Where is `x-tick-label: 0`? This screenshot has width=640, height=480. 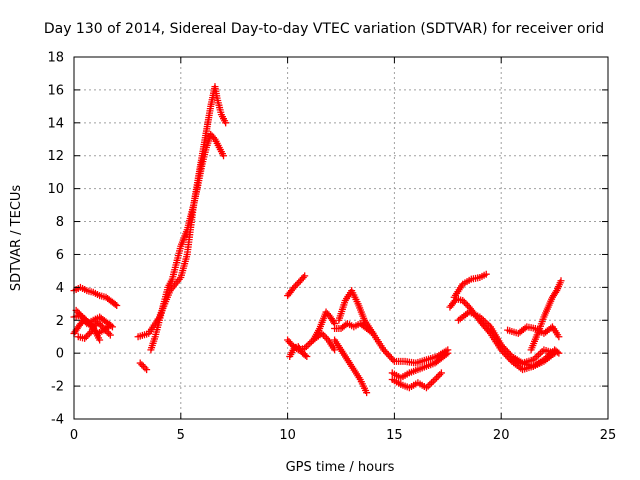 x-tick-label: 0 is located at coordinates (74, 435).